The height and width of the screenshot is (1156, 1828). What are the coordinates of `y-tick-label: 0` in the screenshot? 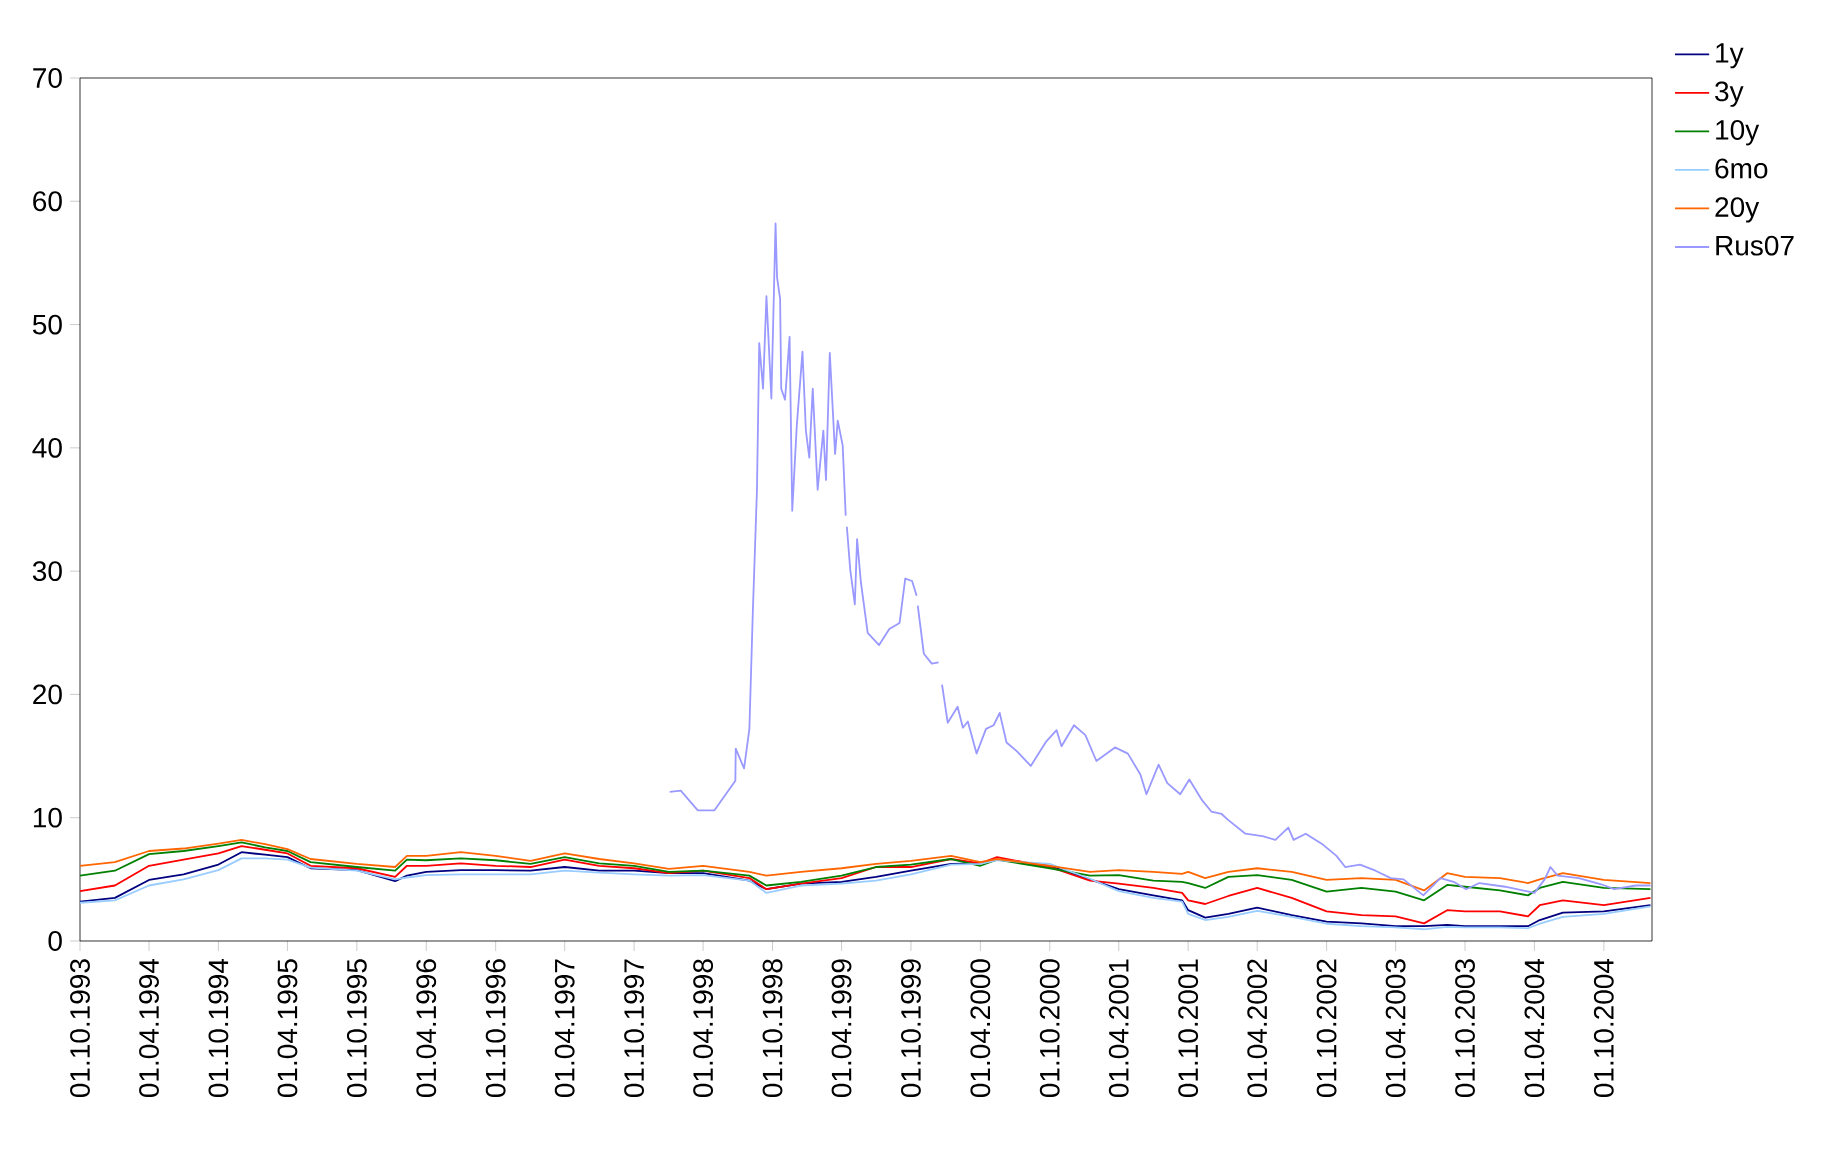 It's located at (55, 941).